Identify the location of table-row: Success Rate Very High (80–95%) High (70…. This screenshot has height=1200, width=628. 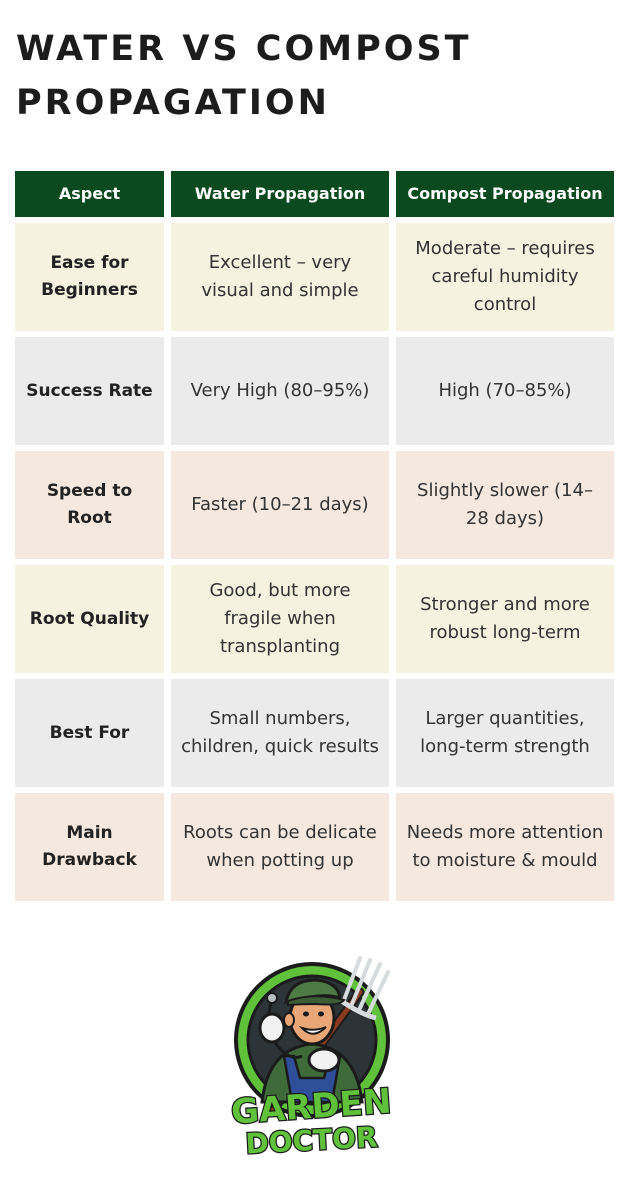
(314, 391).